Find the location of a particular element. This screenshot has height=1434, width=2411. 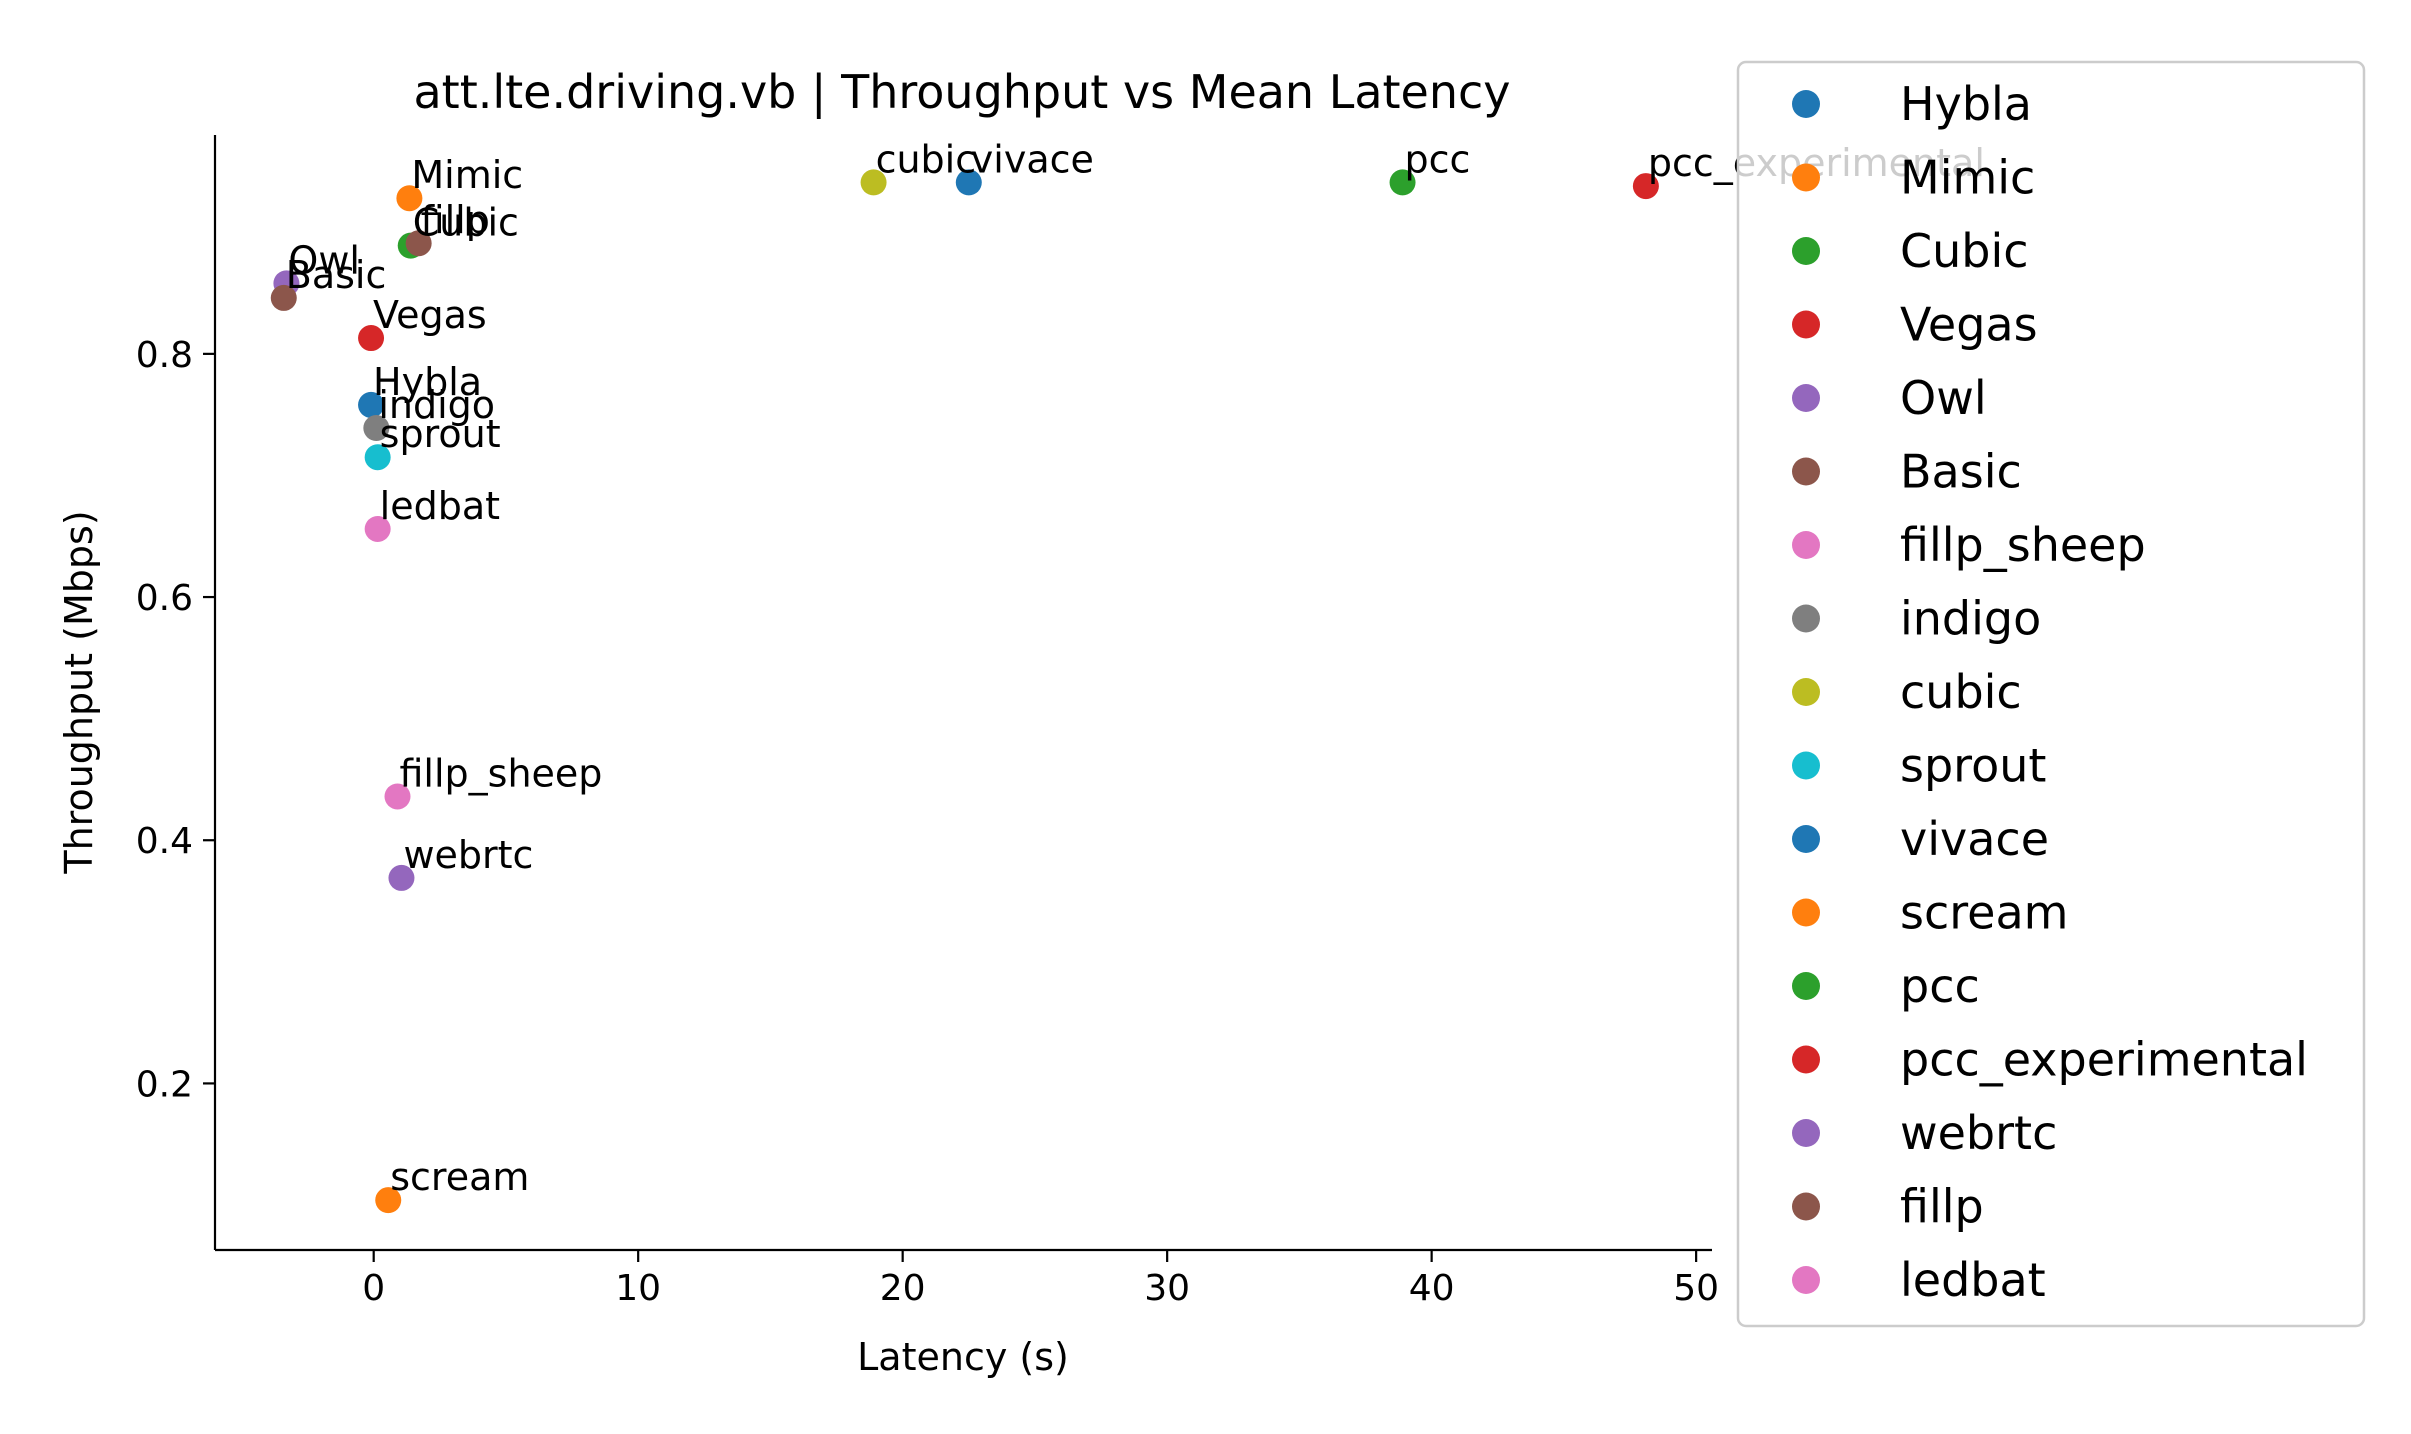

data-point-pcc_experimental is located at coordinates (1645, 186).